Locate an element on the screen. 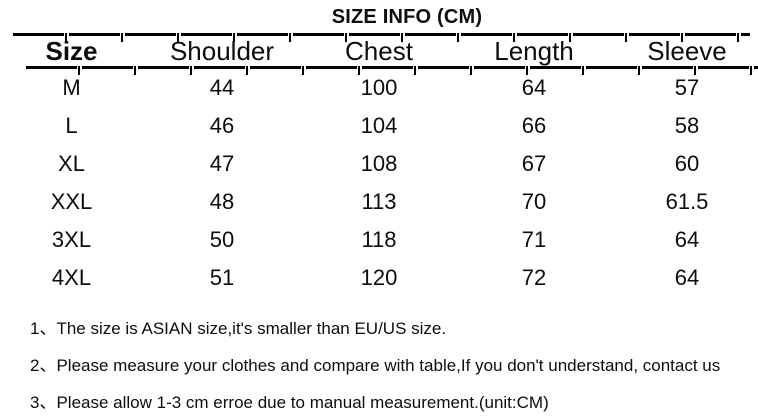 The height and width of the screenshot is (418, 758). cell-size: L is located at coordinates (71, 125).